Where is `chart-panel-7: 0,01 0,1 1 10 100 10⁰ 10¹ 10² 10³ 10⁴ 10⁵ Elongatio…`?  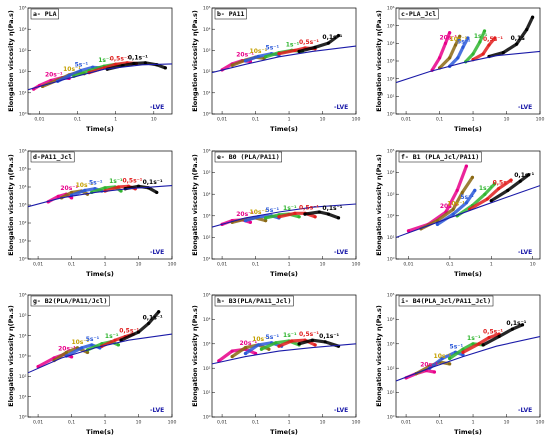
chart-panel-7: 0,01 0,1 1 10 100 10⁰ 10¹ 10² 10³ 10⁴ 10⁵ Elongatio… is located at coordinates (274, 363).